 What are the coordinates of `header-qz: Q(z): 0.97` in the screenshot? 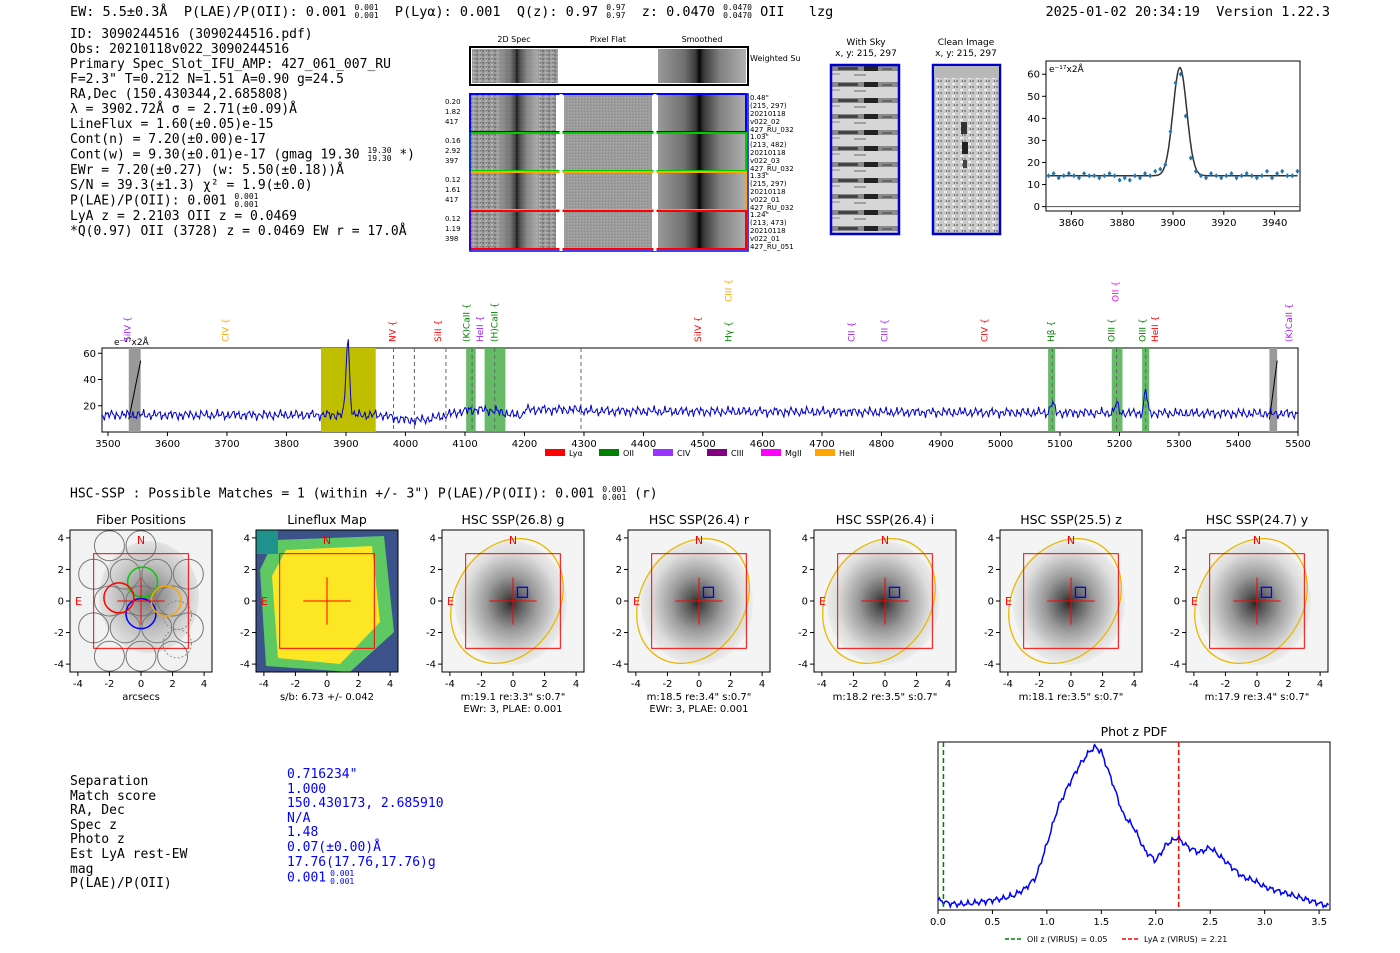 It's located at (557, 12).